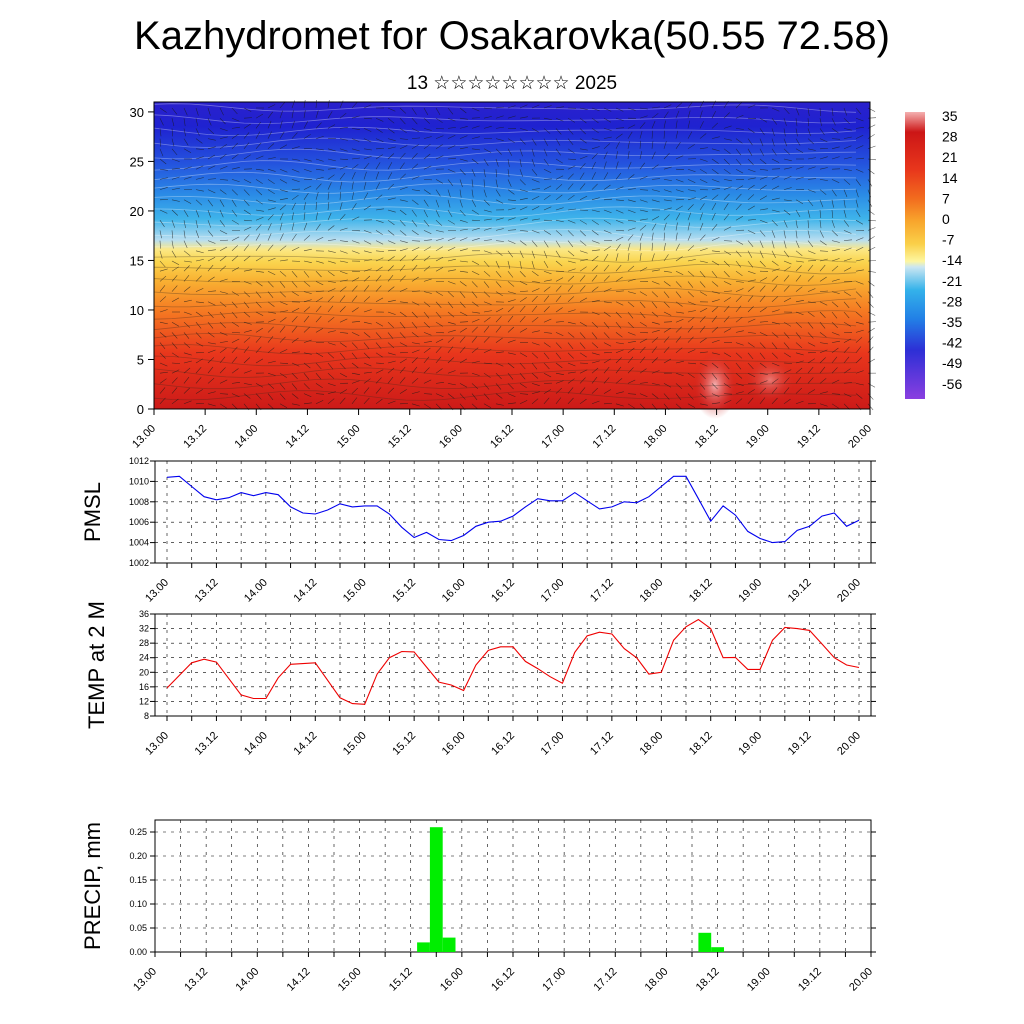 The height and width of the screenshot is (1024, 1024). I want to click on x-tick-label: 19.12, so click(800, 744).